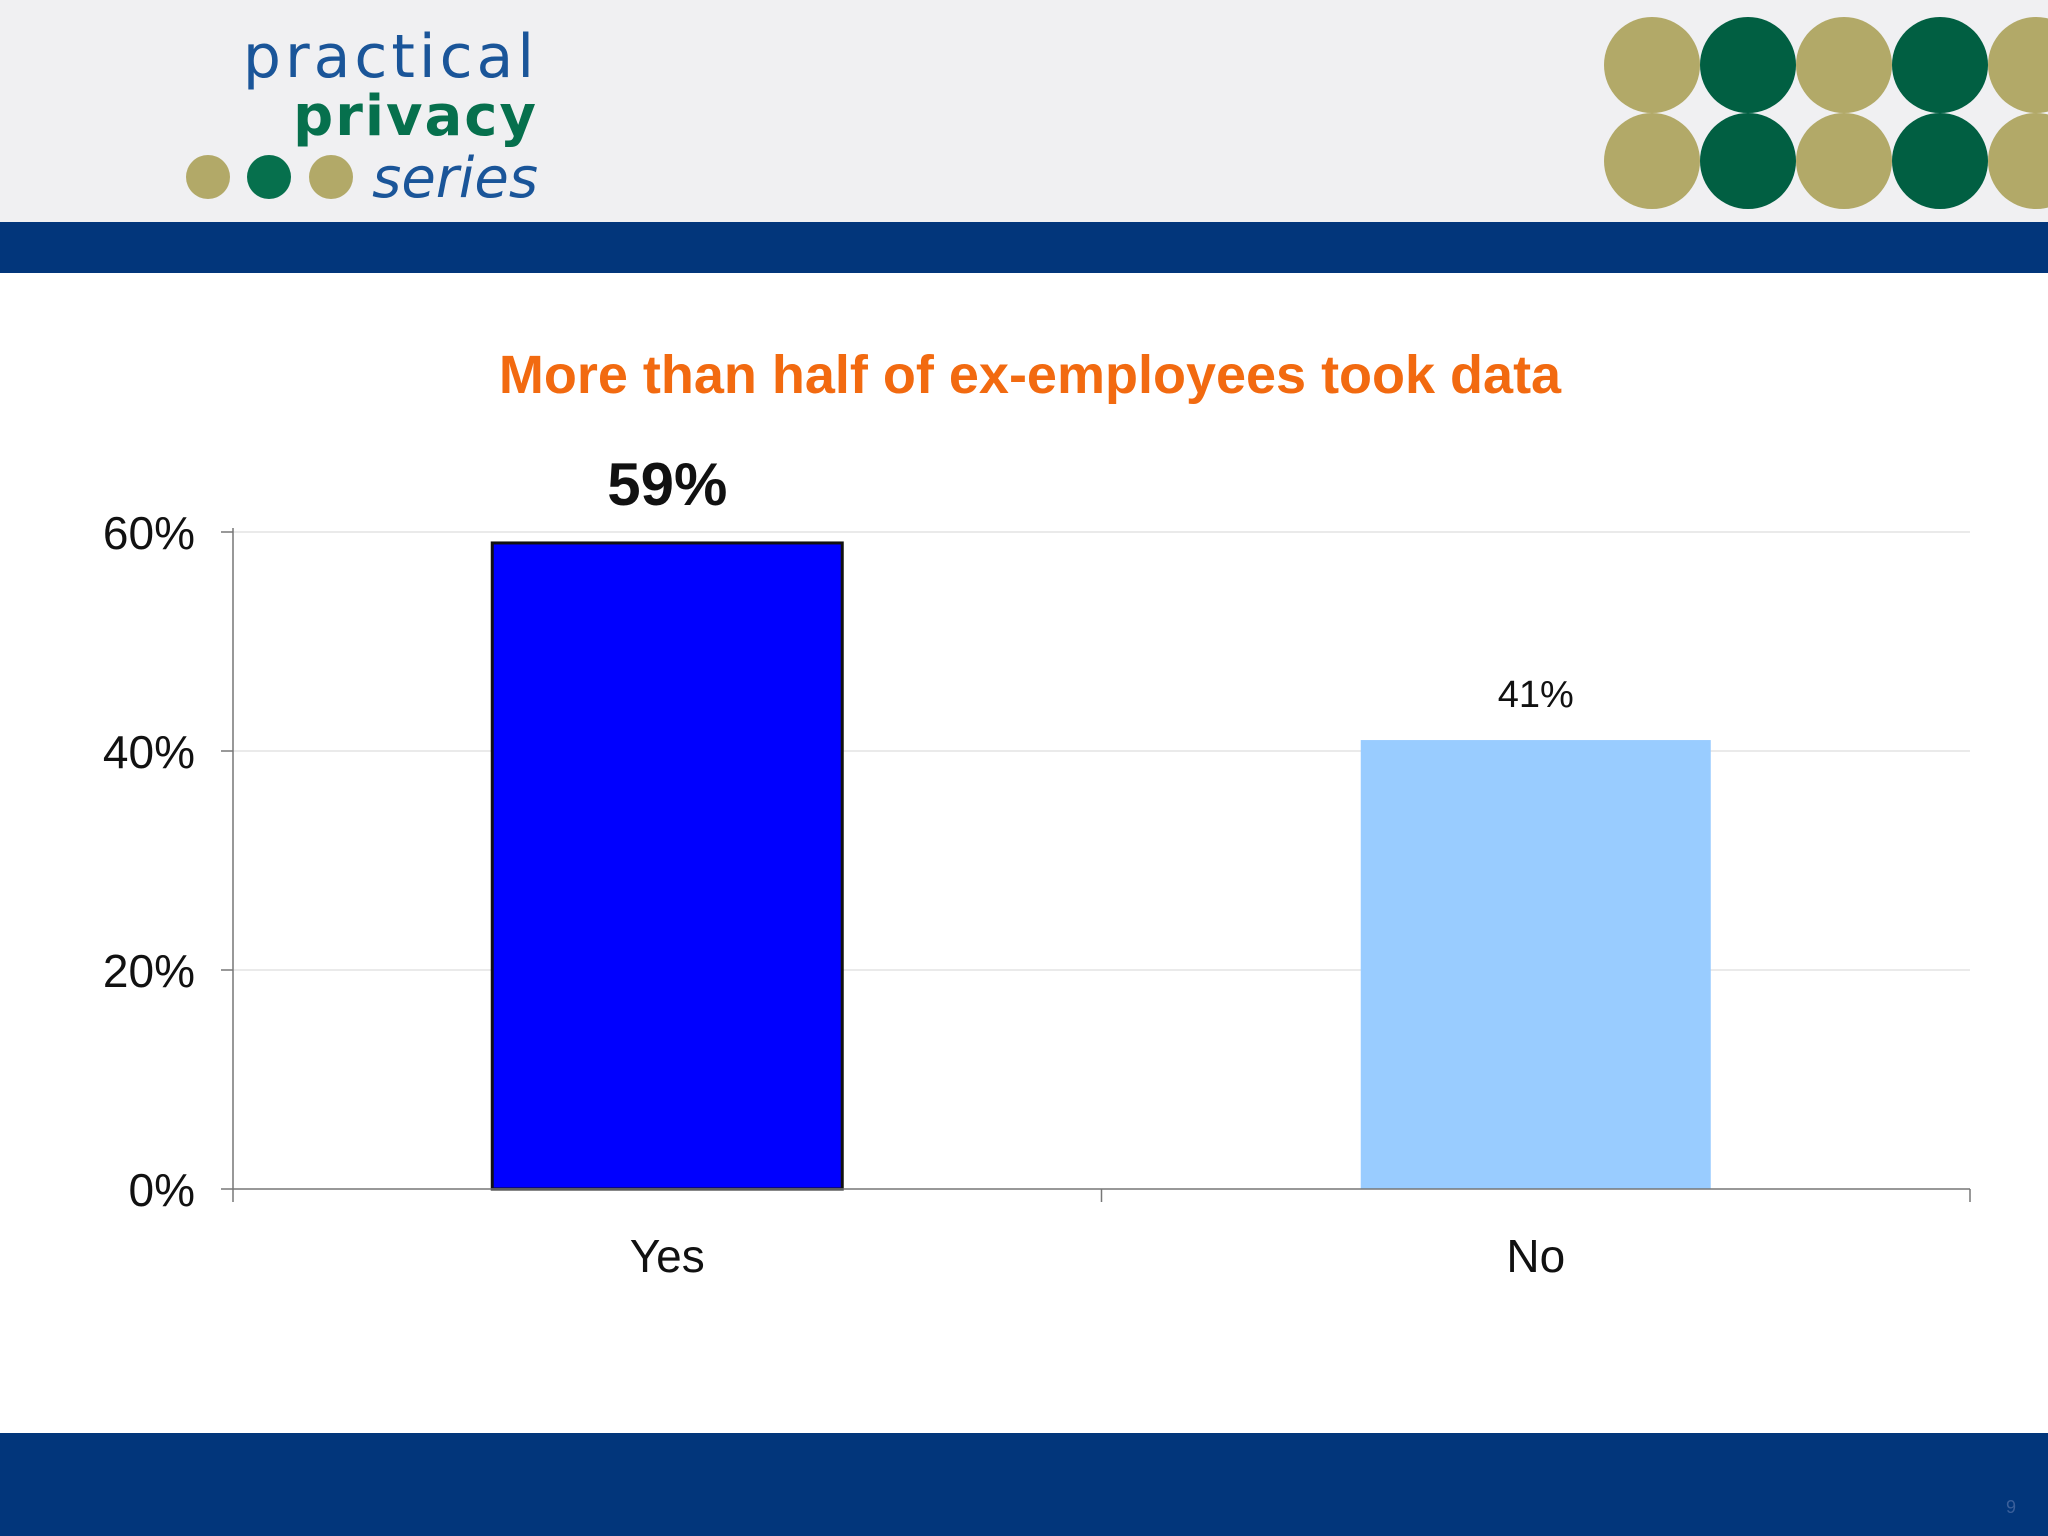 The height and width of the screenshot is (1536, 2048). What do you see at coordinates (455, 178) in the screenshot?
I see `logo-text-series: series` at bounding box center [455, 178].